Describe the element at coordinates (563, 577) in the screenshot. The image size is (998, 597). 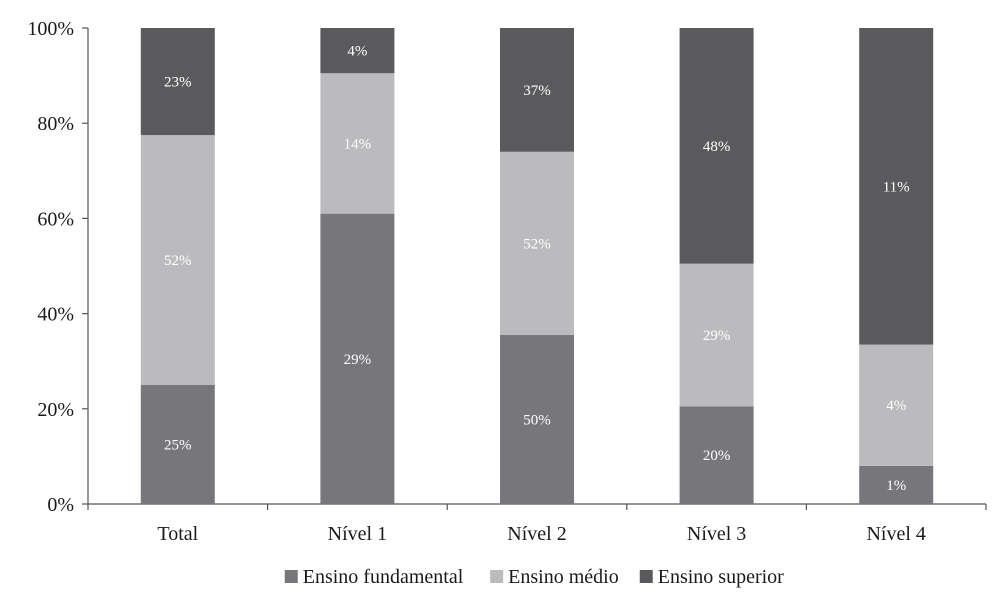
I see `legend-label: Ensino médio` at that location.